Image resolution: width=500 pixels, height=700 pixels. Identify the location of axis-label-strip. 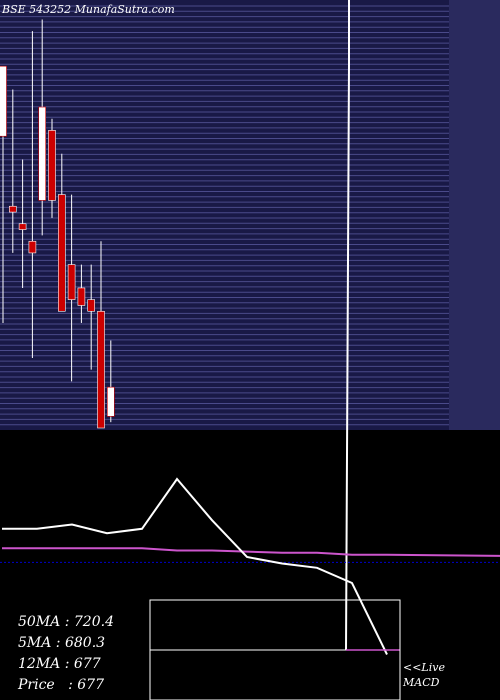
(474, 215).